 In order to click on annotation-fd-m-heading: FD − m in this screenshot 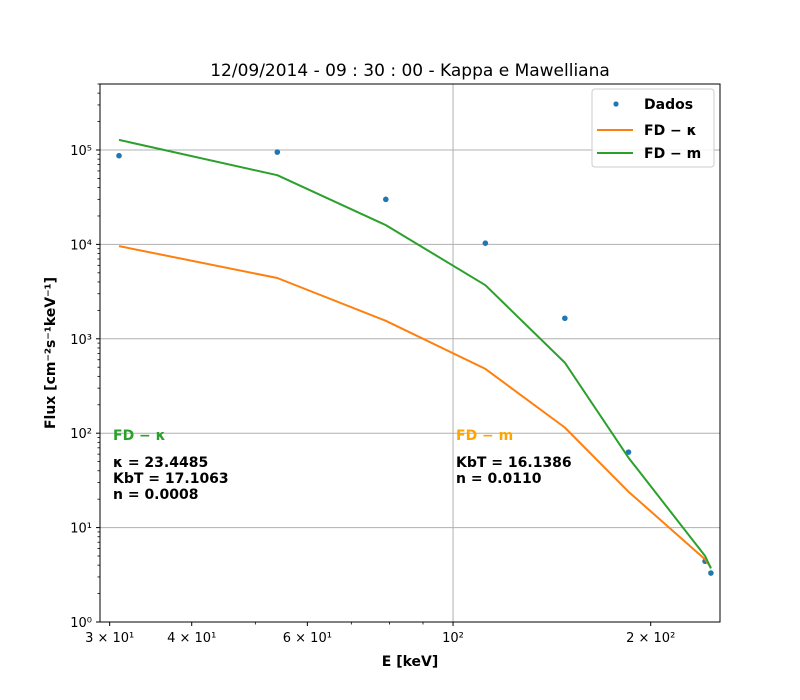, I will do `click(484, 436)`.